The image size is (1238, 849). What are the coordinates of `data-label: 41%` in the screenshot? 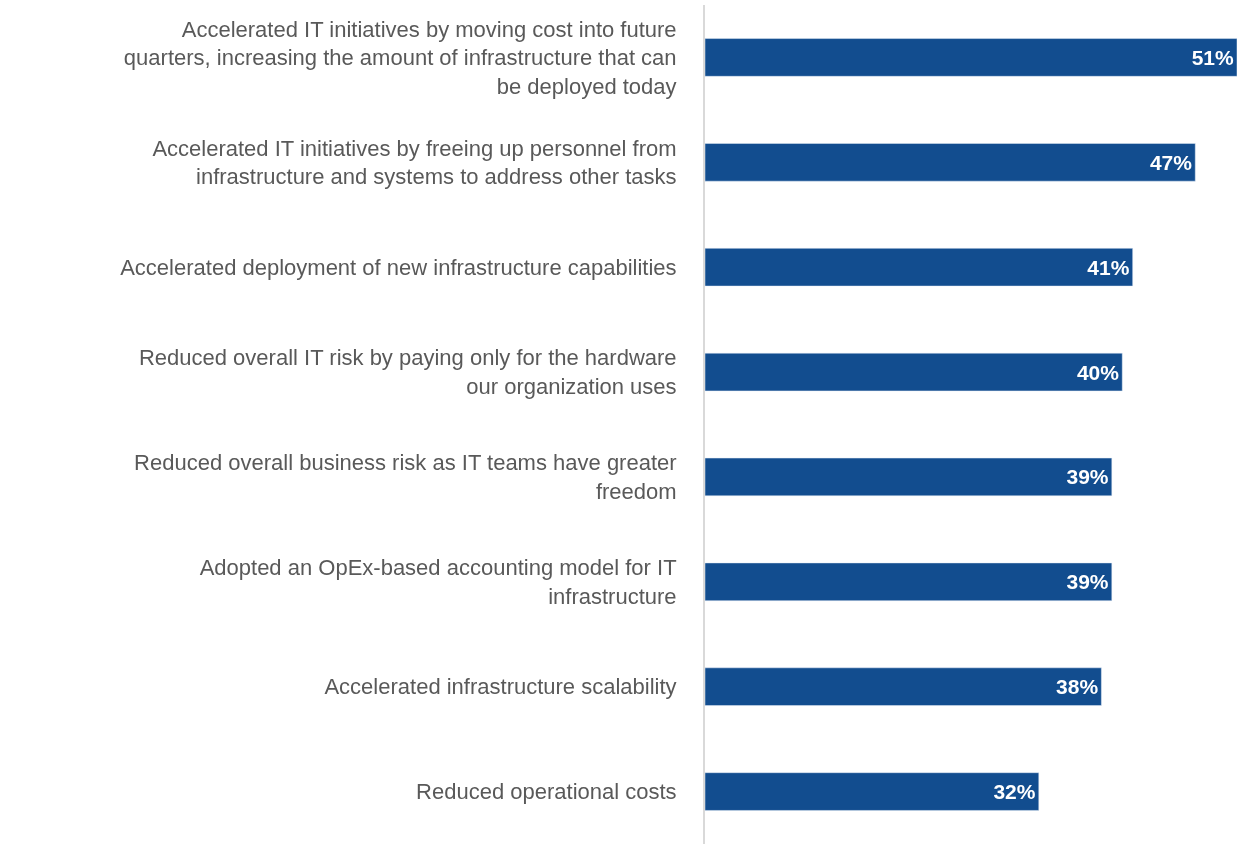 It's located at (1108, 267).